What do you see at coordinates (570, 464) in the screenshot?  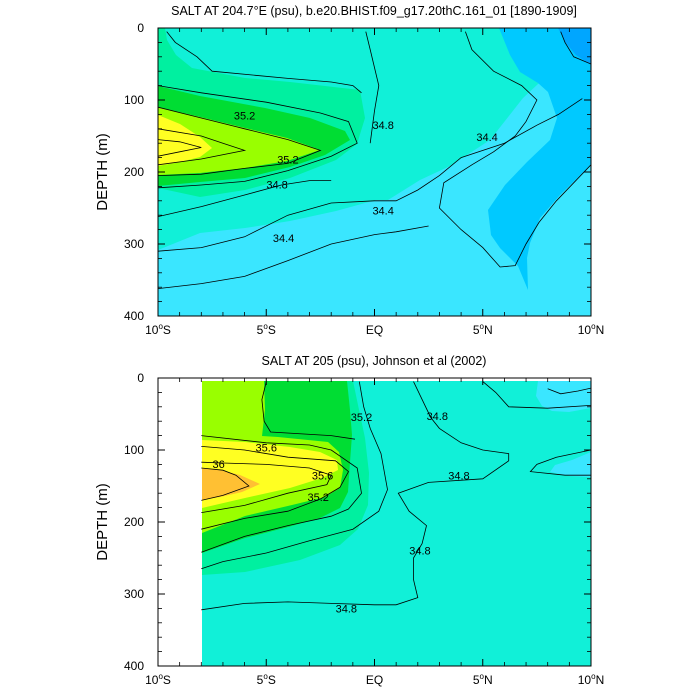 I see `region-salt-34.4-34.8-b` at bounding box center [570, 464].